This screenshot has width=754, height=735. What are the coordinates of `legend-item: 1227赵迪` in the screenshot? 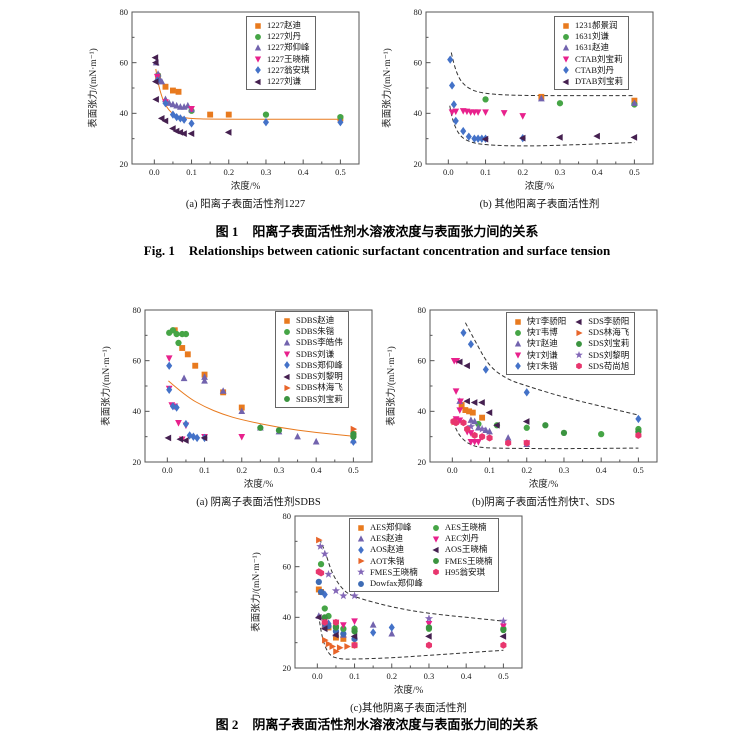 It's located at (281, 25).